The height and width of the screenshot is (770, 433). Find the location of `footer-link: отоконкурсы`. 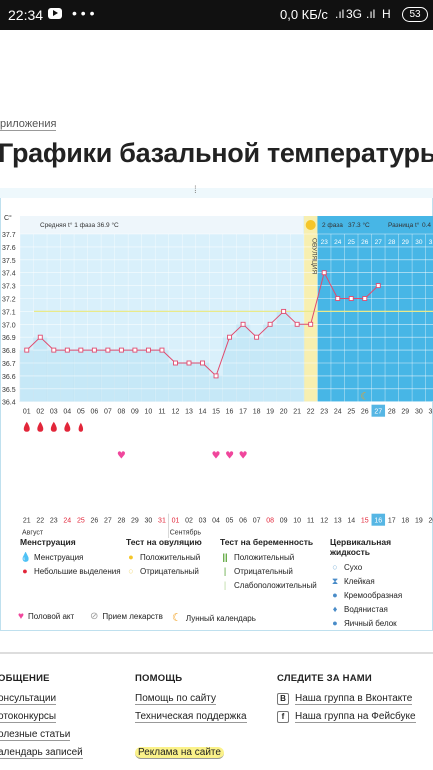

footer-link: отоконкурсы is located at coordinates (28, 717).